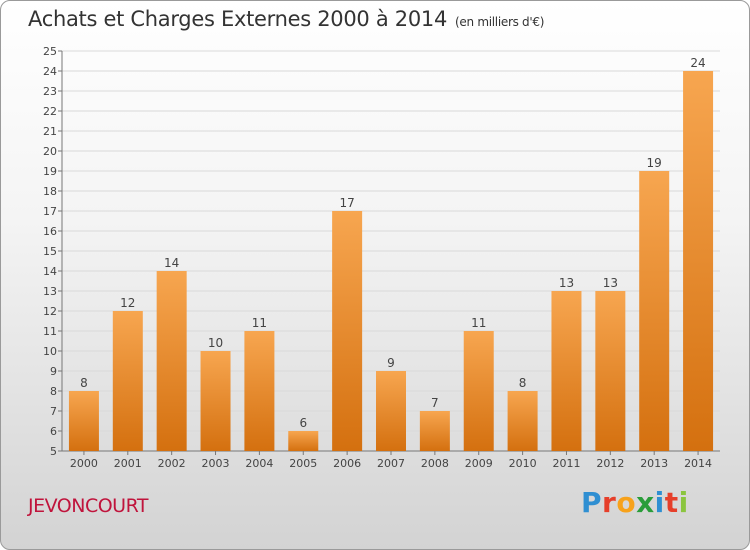 The width and height of the screenshot is (750, 550). Describe the element at coordinates (238, 19) in the screenshot. I see `title-text: Achats et Charges Externes 2000 à 2014` at that location.